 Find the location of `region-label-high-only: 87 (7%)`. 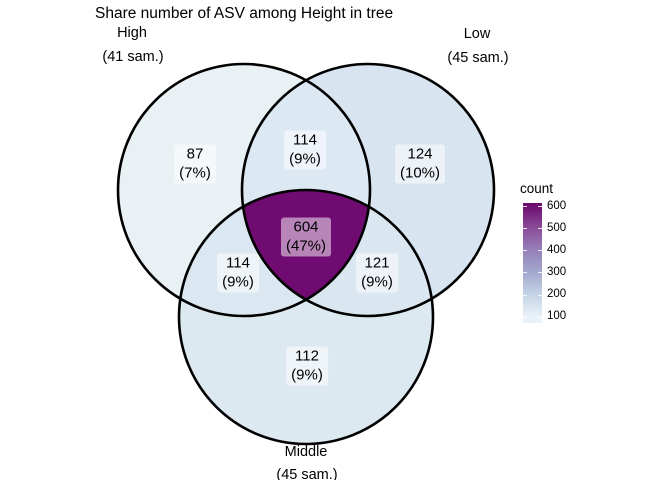

region-label-high-only: 87 (7%) is located at coordinates (195, 164).